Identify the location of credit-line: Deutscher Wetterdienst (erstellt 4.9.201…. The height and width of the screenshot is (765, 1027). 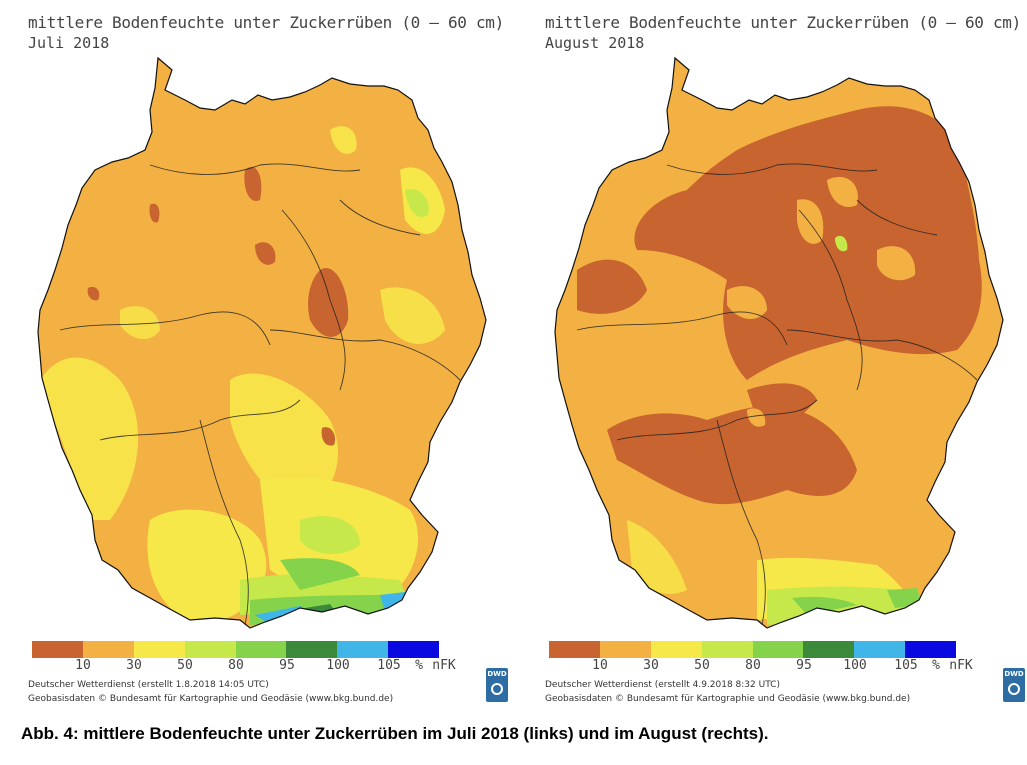
(662, 685).